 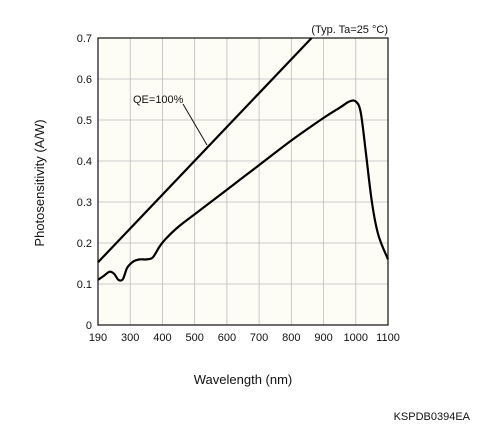 What do you see at coordinates (194, 338) in the screenshot?
I see `x-tick-label: 500` at bounding box center [194, 338].